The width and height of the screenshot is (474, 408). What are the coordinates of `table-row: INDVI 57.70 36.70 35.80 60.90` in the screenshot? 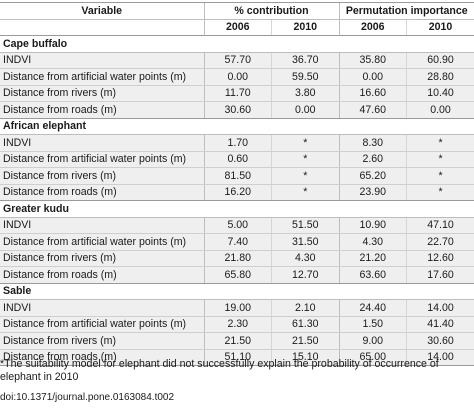 It's located at (237, 60).